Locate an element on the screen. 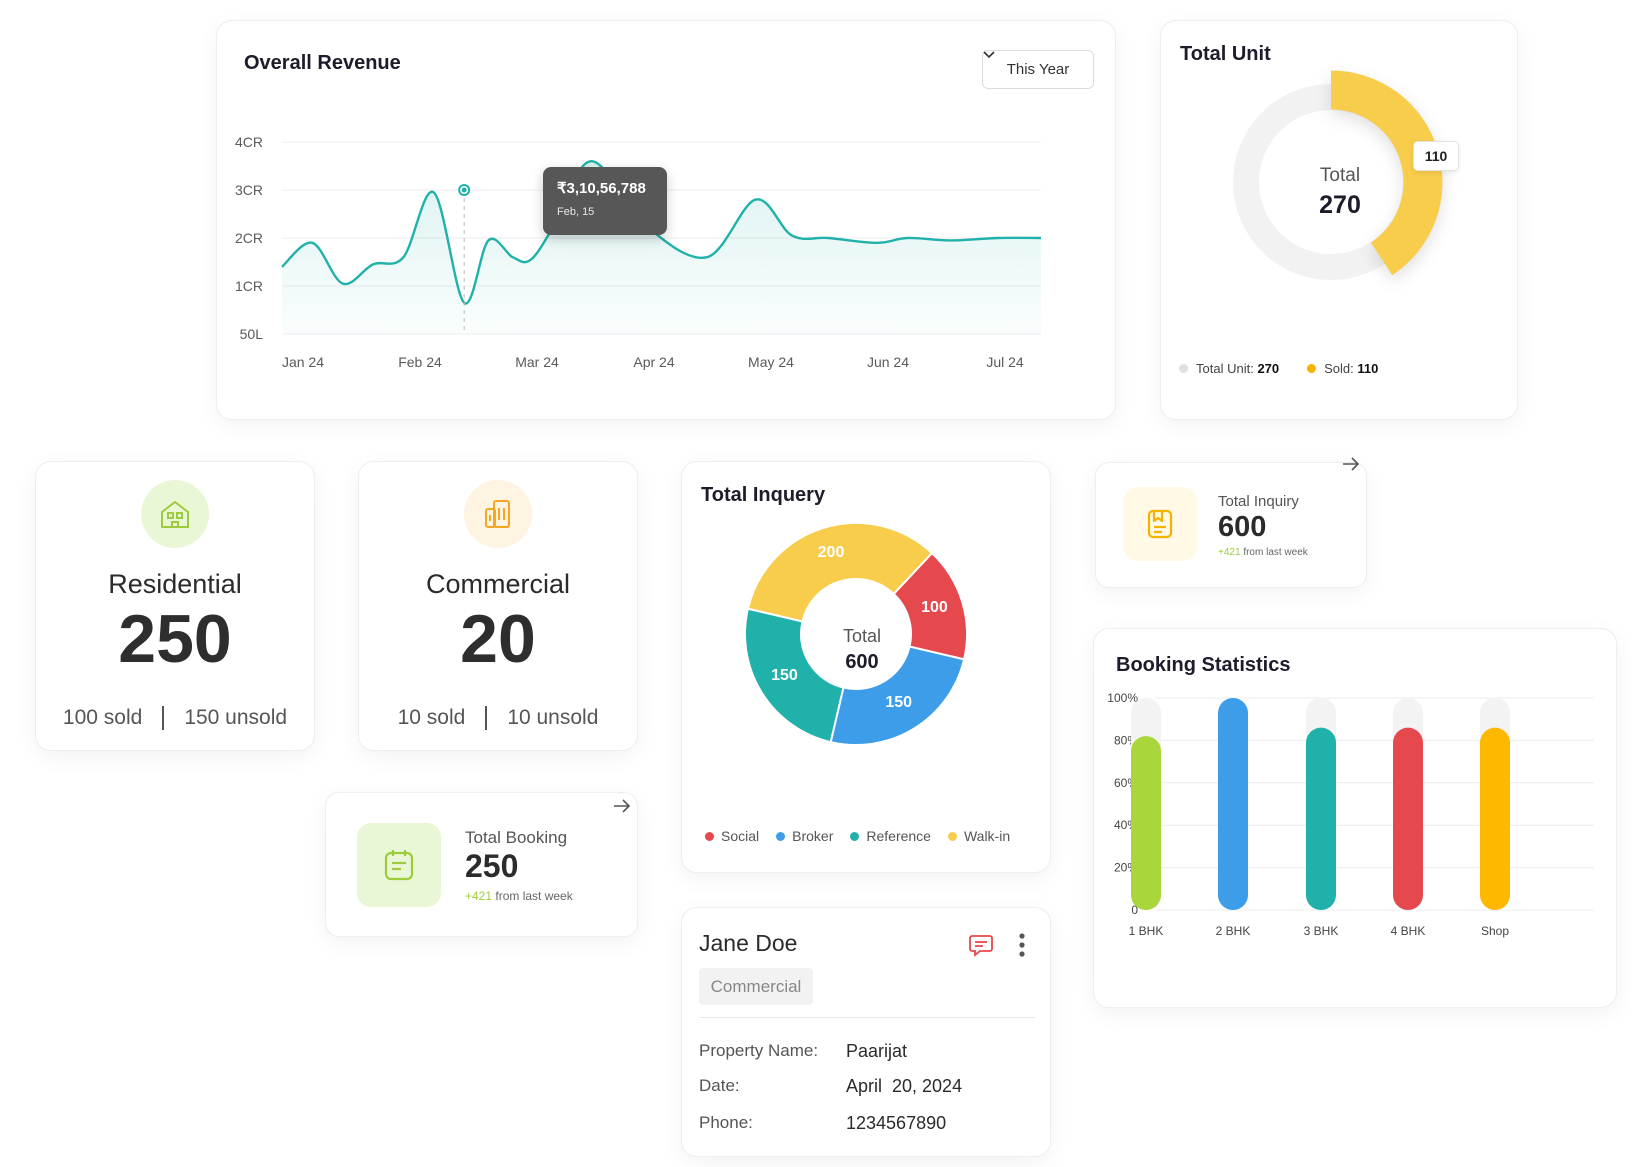  bar-3-bhk is located at coordinates (1321, 818).